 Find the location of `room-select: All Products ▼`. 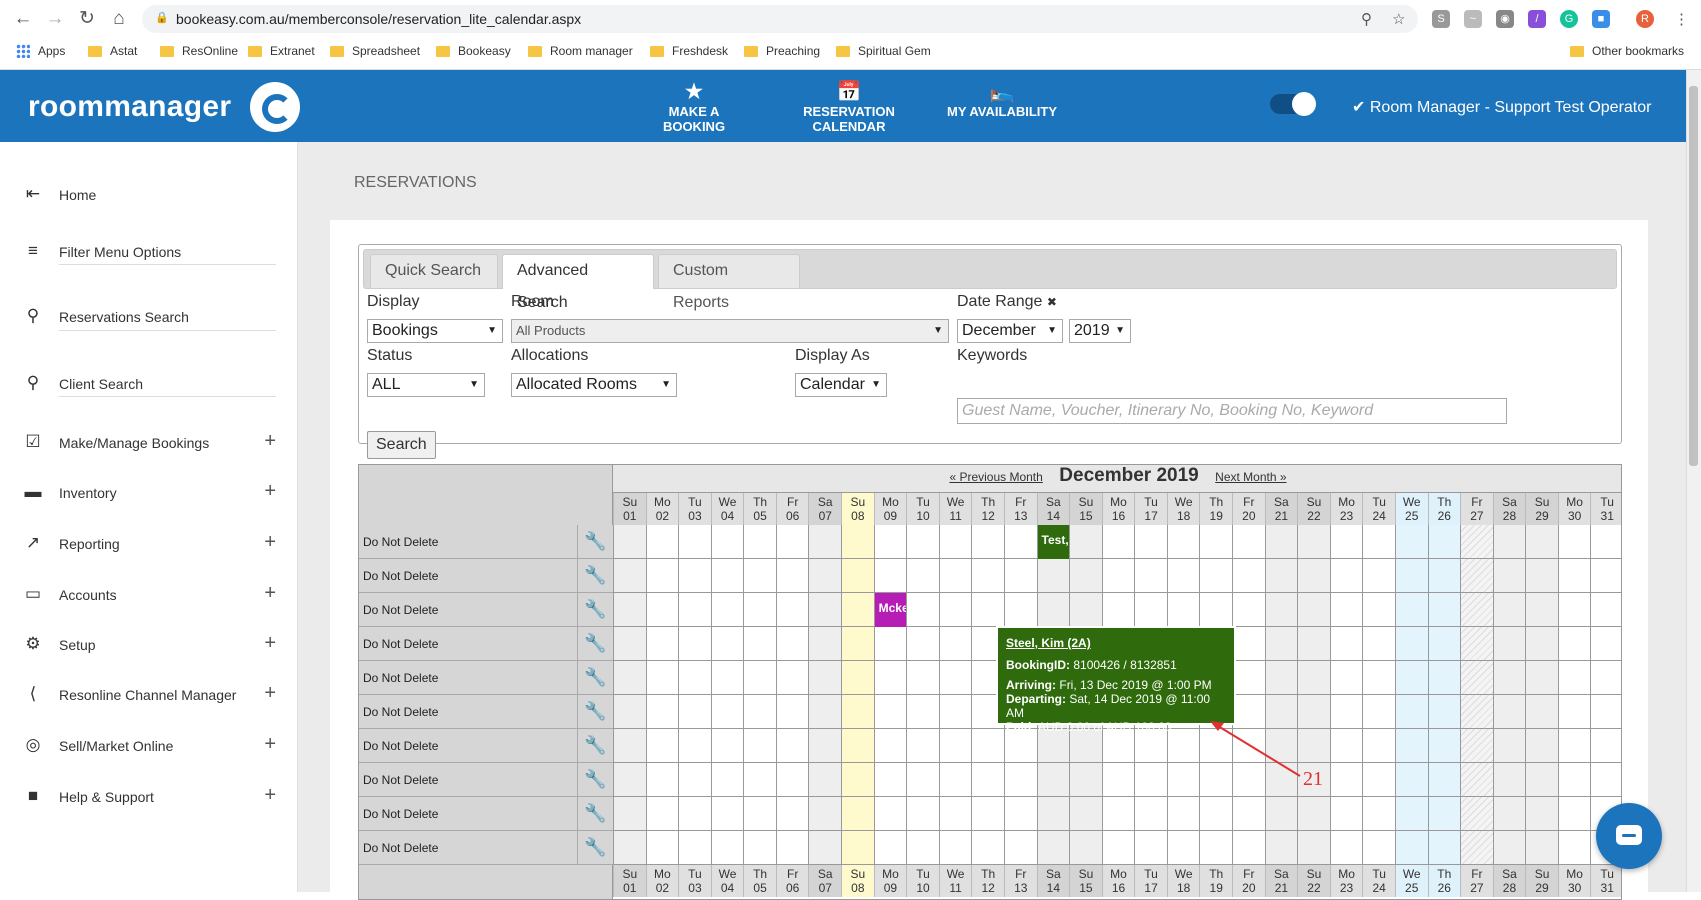

room-select: All Products ▼ is located at coordinates (730, 331).